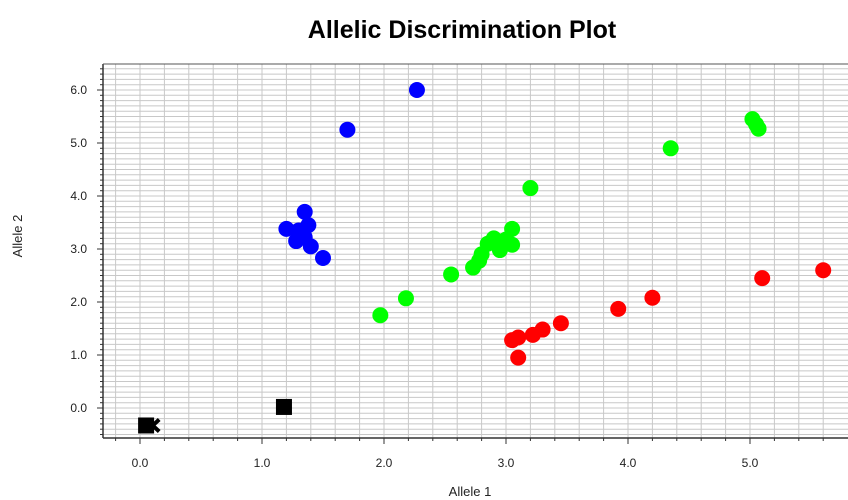 The height and width of the screenshot is (500, 848). Describe the element at coordinates (78, 143) in the screenshot. I see `y-tick-label: 5.0` at that location.